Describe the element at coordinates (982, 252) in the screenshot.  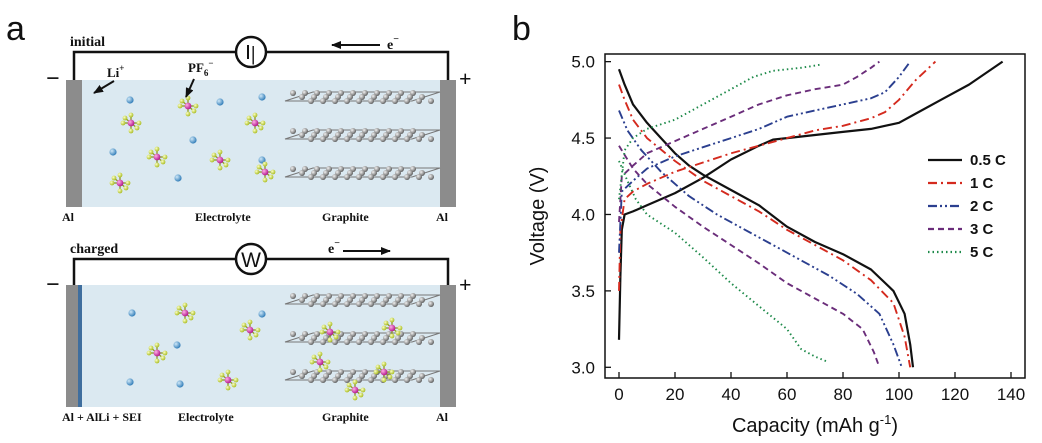
I see `legend-label: 5 C` at that location.